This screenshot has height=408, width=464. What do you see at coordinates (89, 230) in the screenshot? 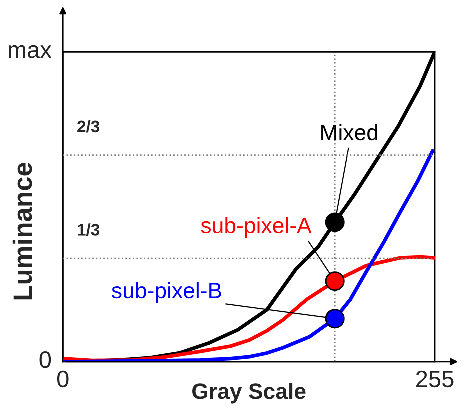
I see `annotation: 1/3` at bounding box center [89, 230].